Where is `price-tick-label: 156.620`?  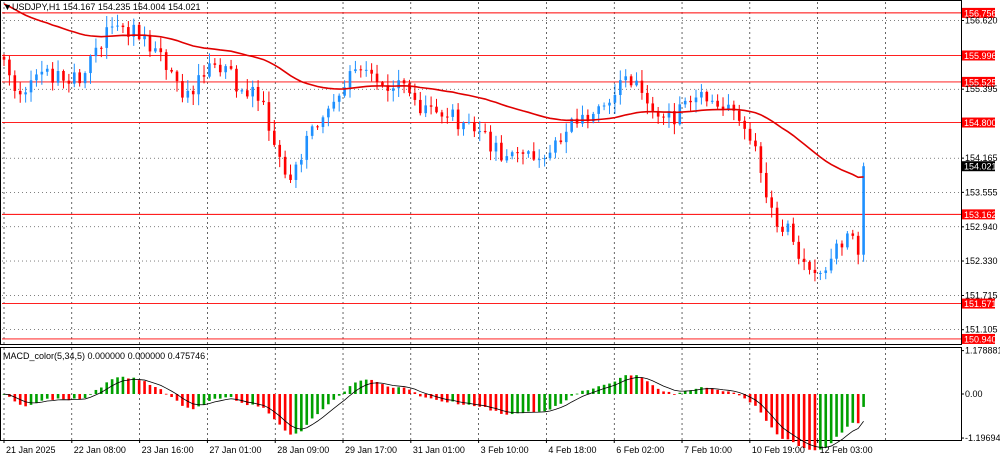 price-tick-label: 156.620 is located at coordinates (981, 21).